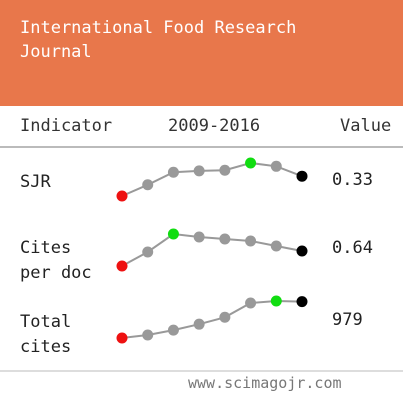 This screenshot has width=403, height=402. I want to click on column-header: Indicator, so click(66, 126).